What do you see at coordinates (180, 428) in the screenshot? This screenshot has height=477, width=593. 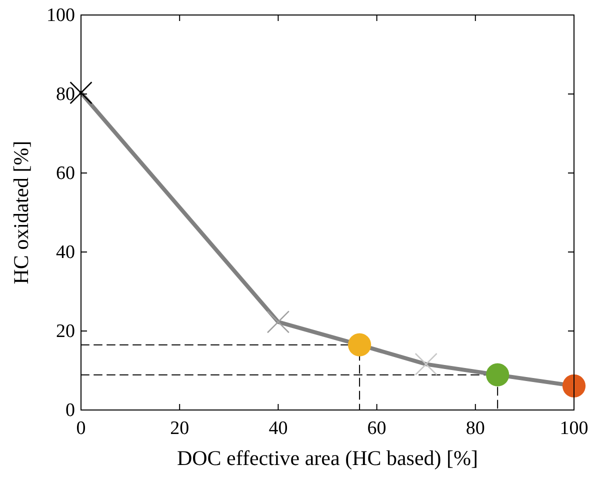 I see `x-tick-label: 20` at bounding box center [180, 428].